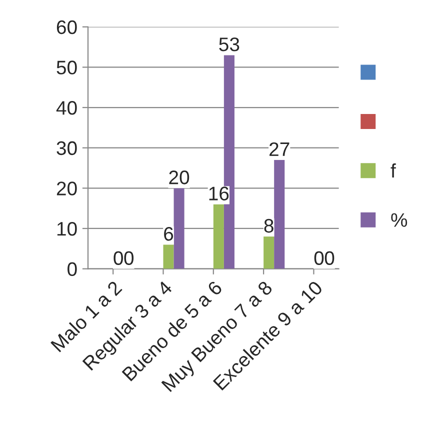  Describe the element at coordinates (66, 148) in the screenshot. I see `y-tick-label: 30` at that location.